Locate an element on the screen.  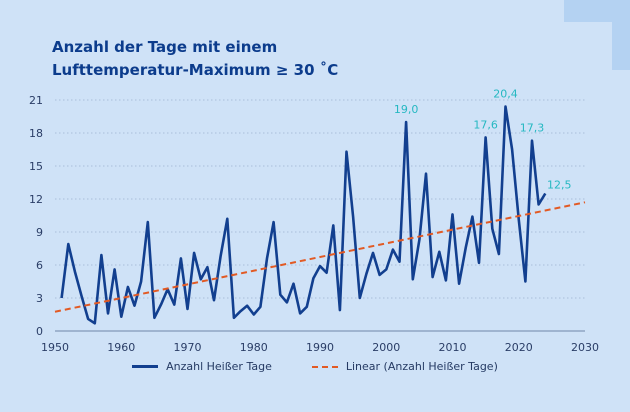
x-tick-label: 1990 is located at coordinates (320, 347).